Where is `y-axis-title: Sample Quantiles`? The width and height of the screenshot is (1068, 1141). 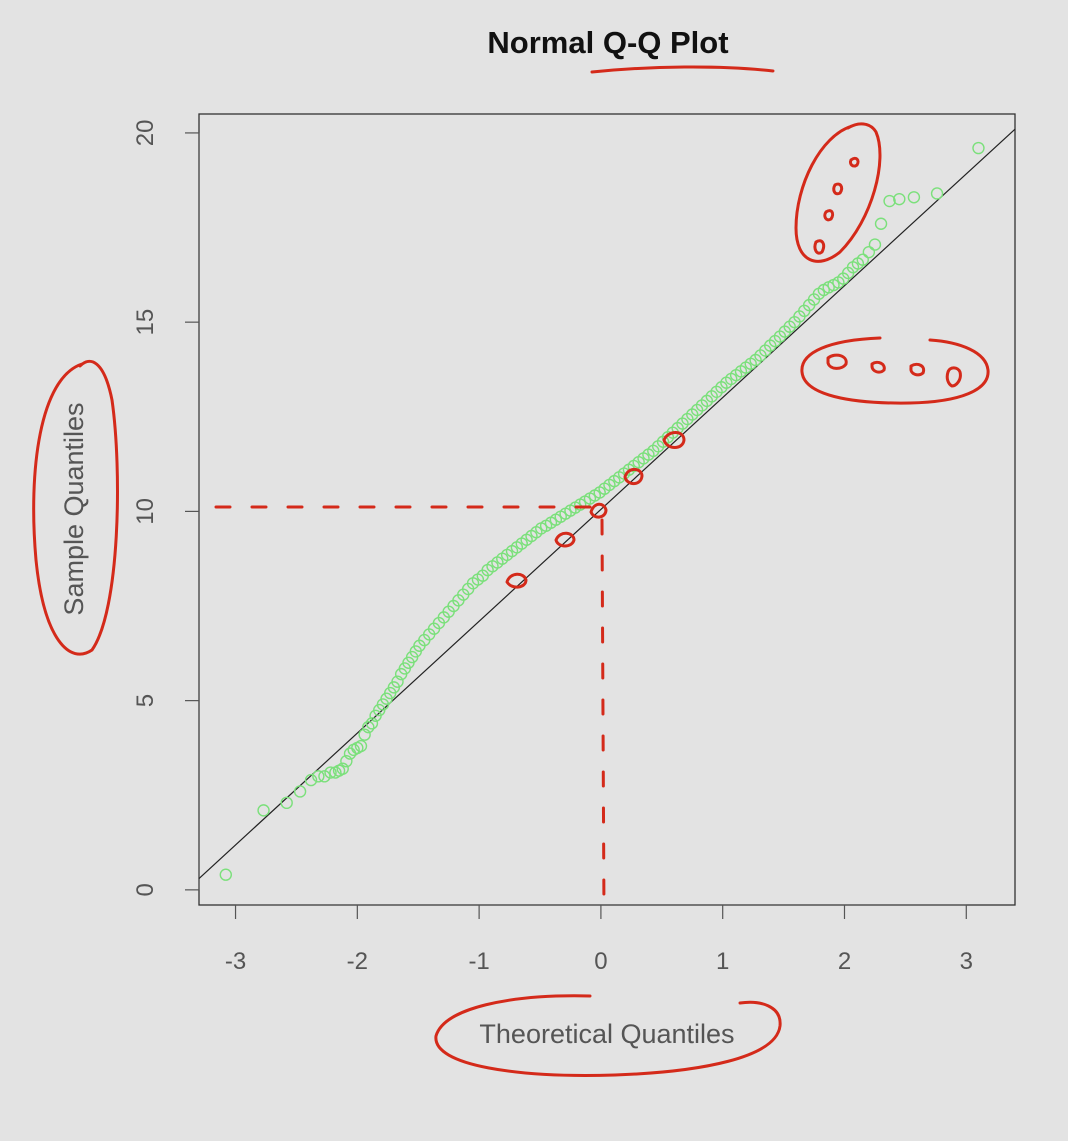
y-axis-title: Sample Quantiles is located at coordinates (74, 508).